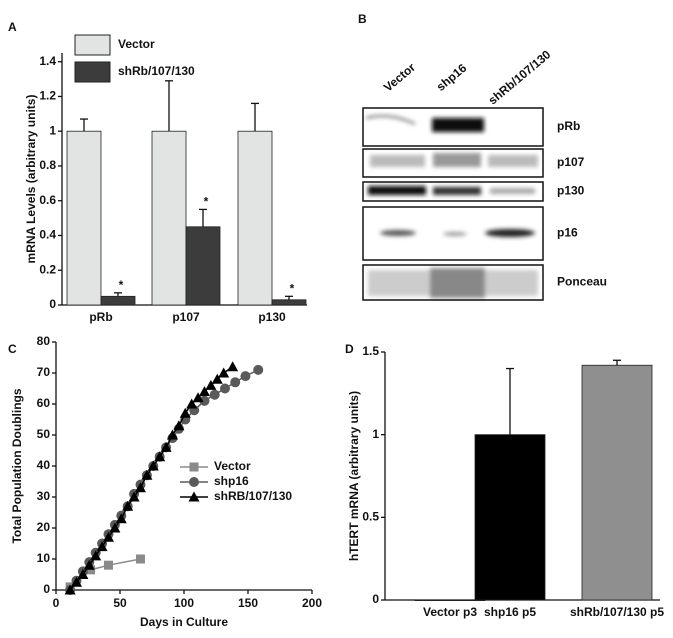 This screenshot has width=673, height=638. Describe the element at coordinates (184, 622) in the screenshot. I see `x-axis-label: Days in Culture` at that location.